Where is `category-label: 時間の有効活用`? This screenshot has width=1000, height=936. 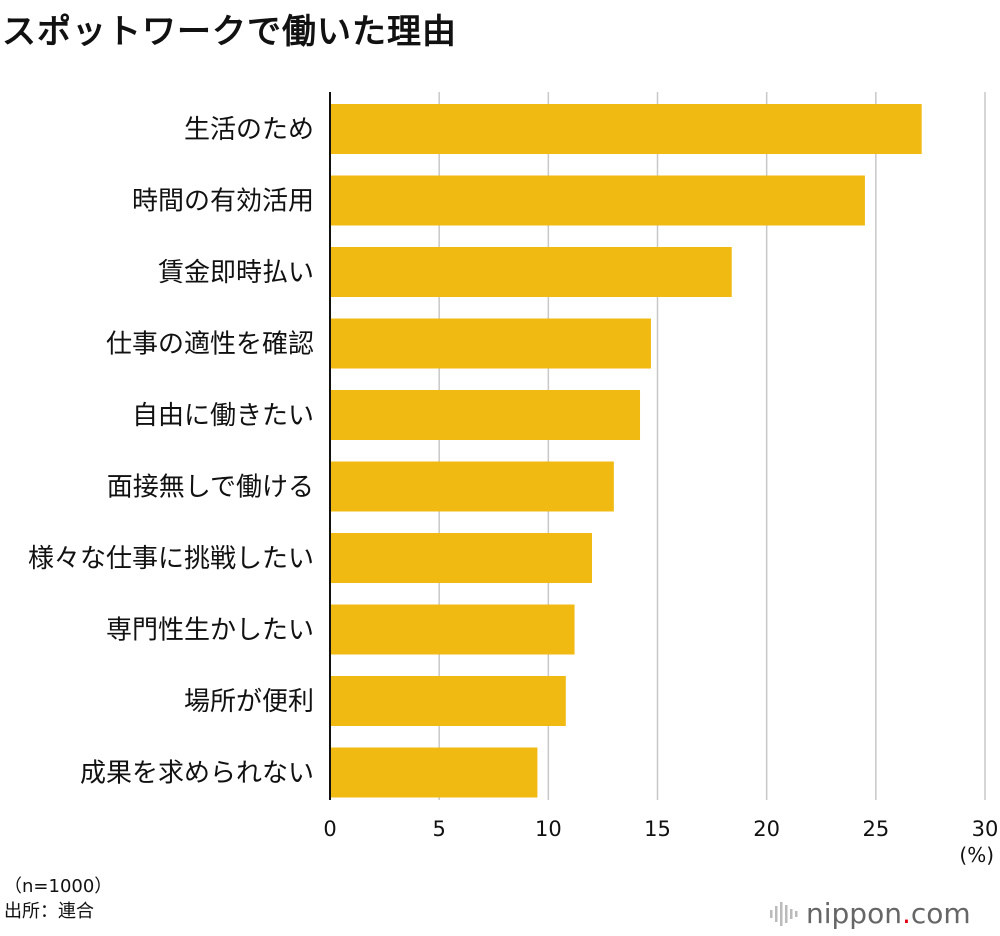
category-label: 時間の有効活用 is located at coordinates (223, 202).